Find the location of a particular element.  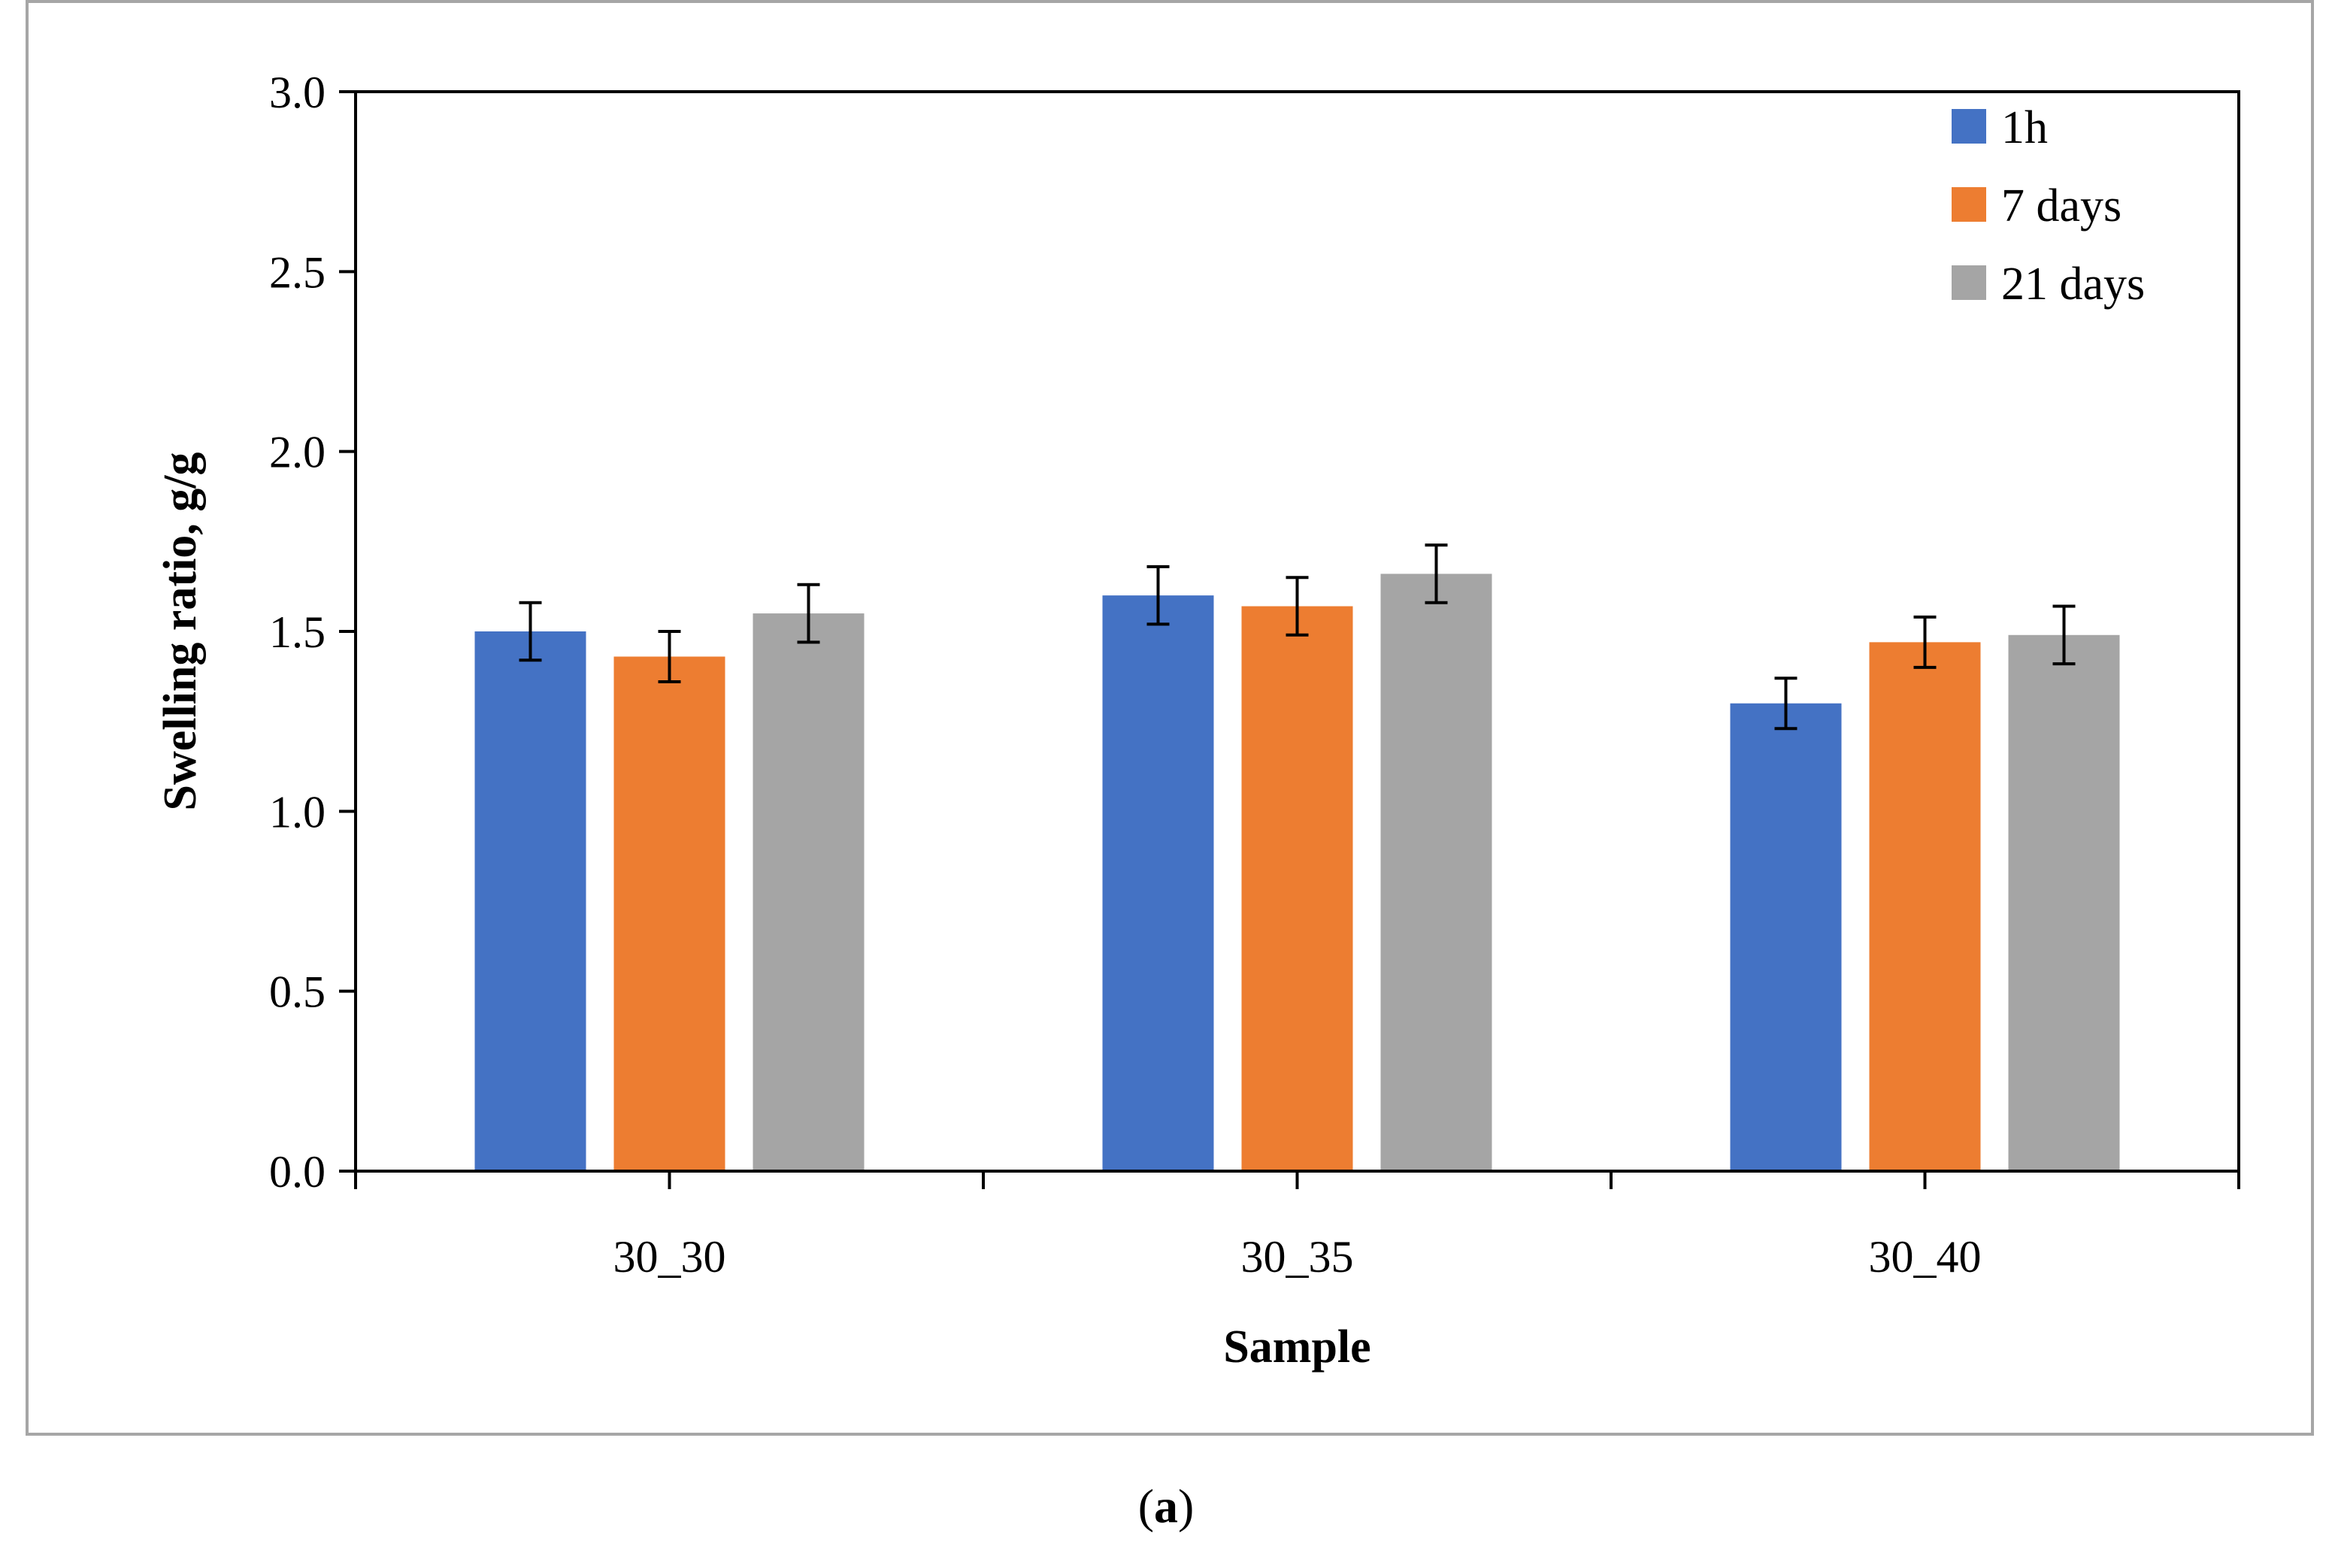

bar-30_35-7-days is located at coordinates (1297, 888).